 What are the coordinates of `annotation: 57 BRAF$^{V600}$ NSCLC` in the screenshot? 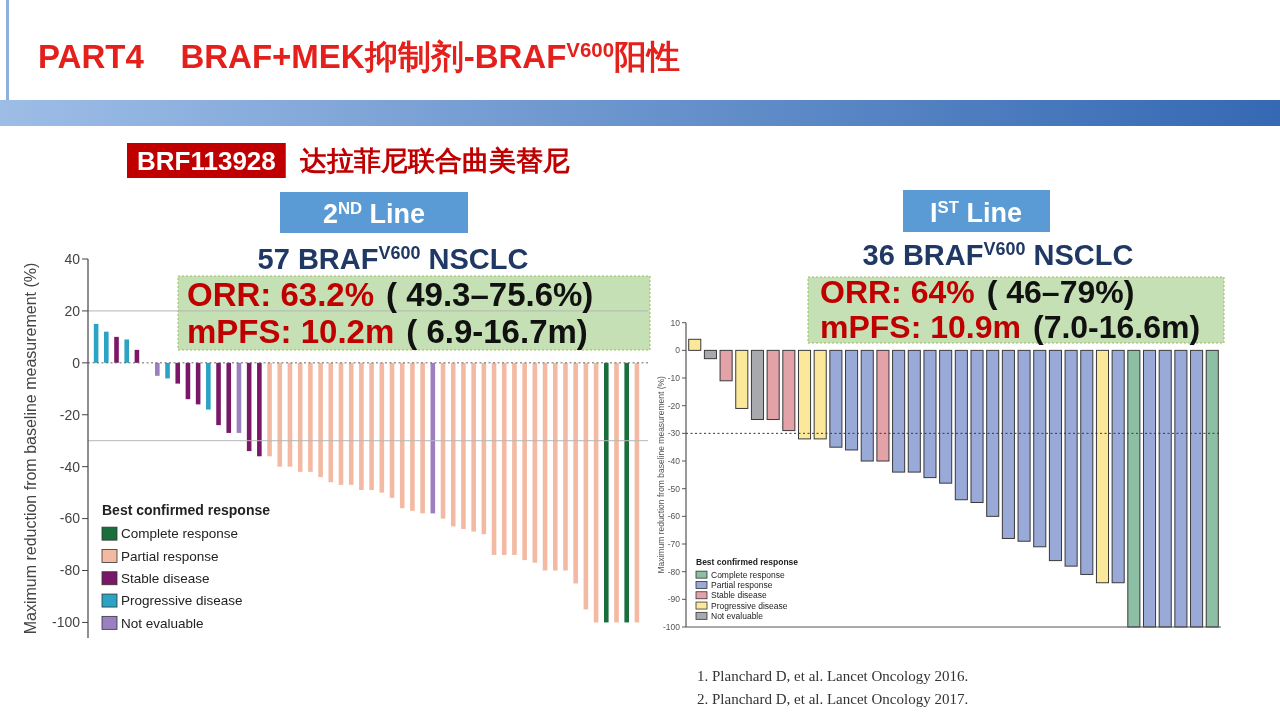 It's located at (393, 259).